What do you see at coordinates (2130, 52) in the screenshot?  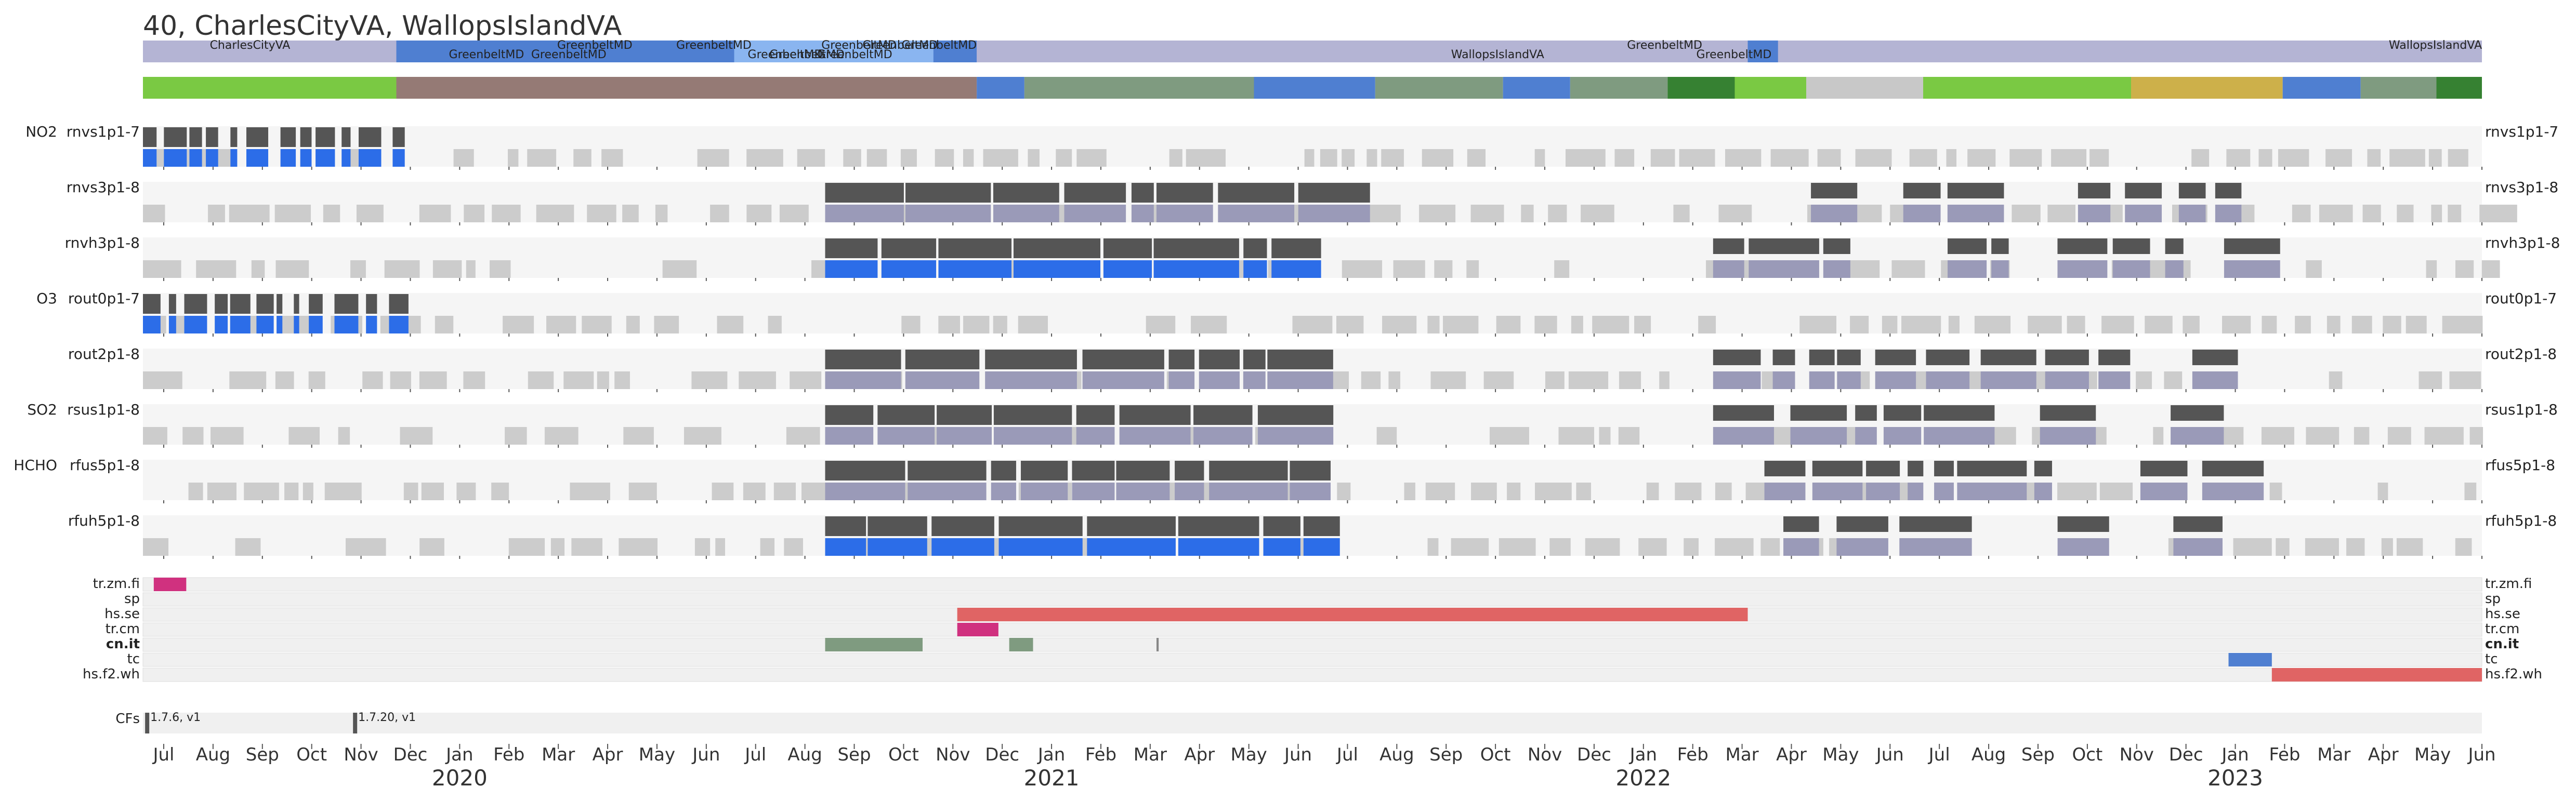 I see `location-segment` at bounding box center [2130, 52].